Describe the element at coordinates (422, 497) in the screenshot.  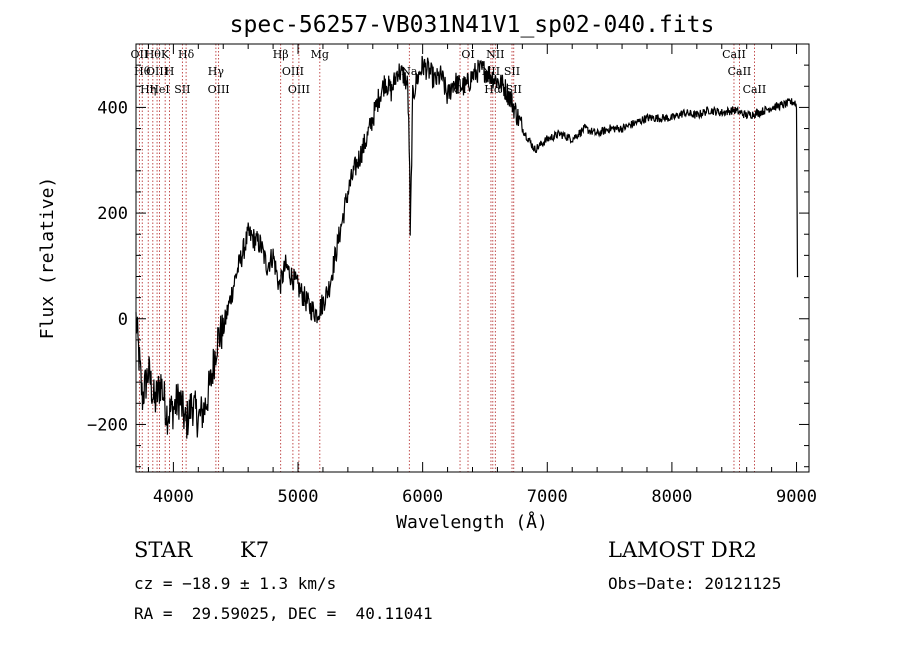
I see `x-tick-label: 6000` at that location.